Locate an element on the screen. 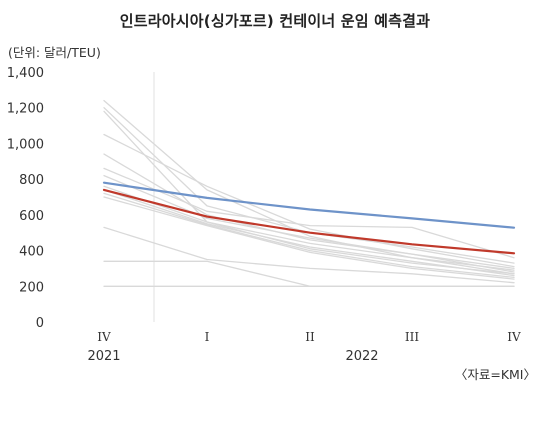  x-axis-ticks: IV I II III IV is located at coordinates (309, 337).